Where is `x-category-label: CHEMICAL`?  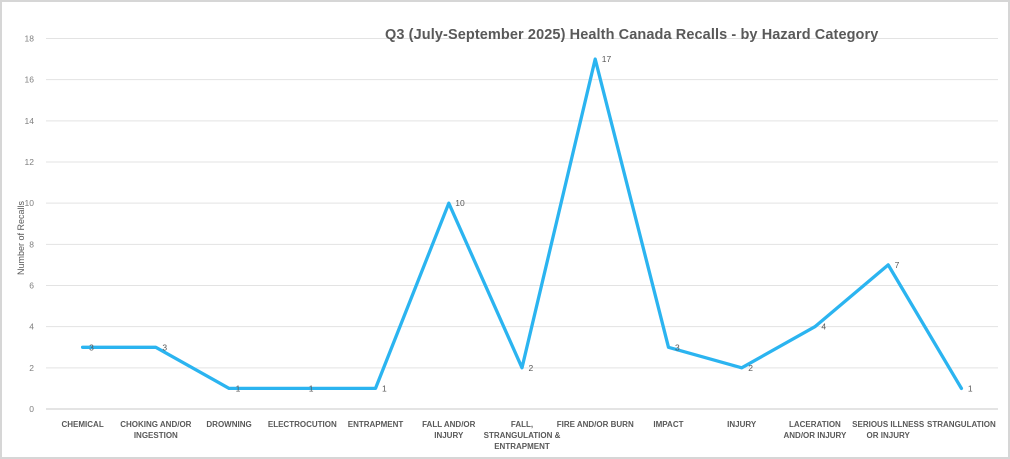
x-category-label: CHEMICAL is located at coordinates (83, 424).